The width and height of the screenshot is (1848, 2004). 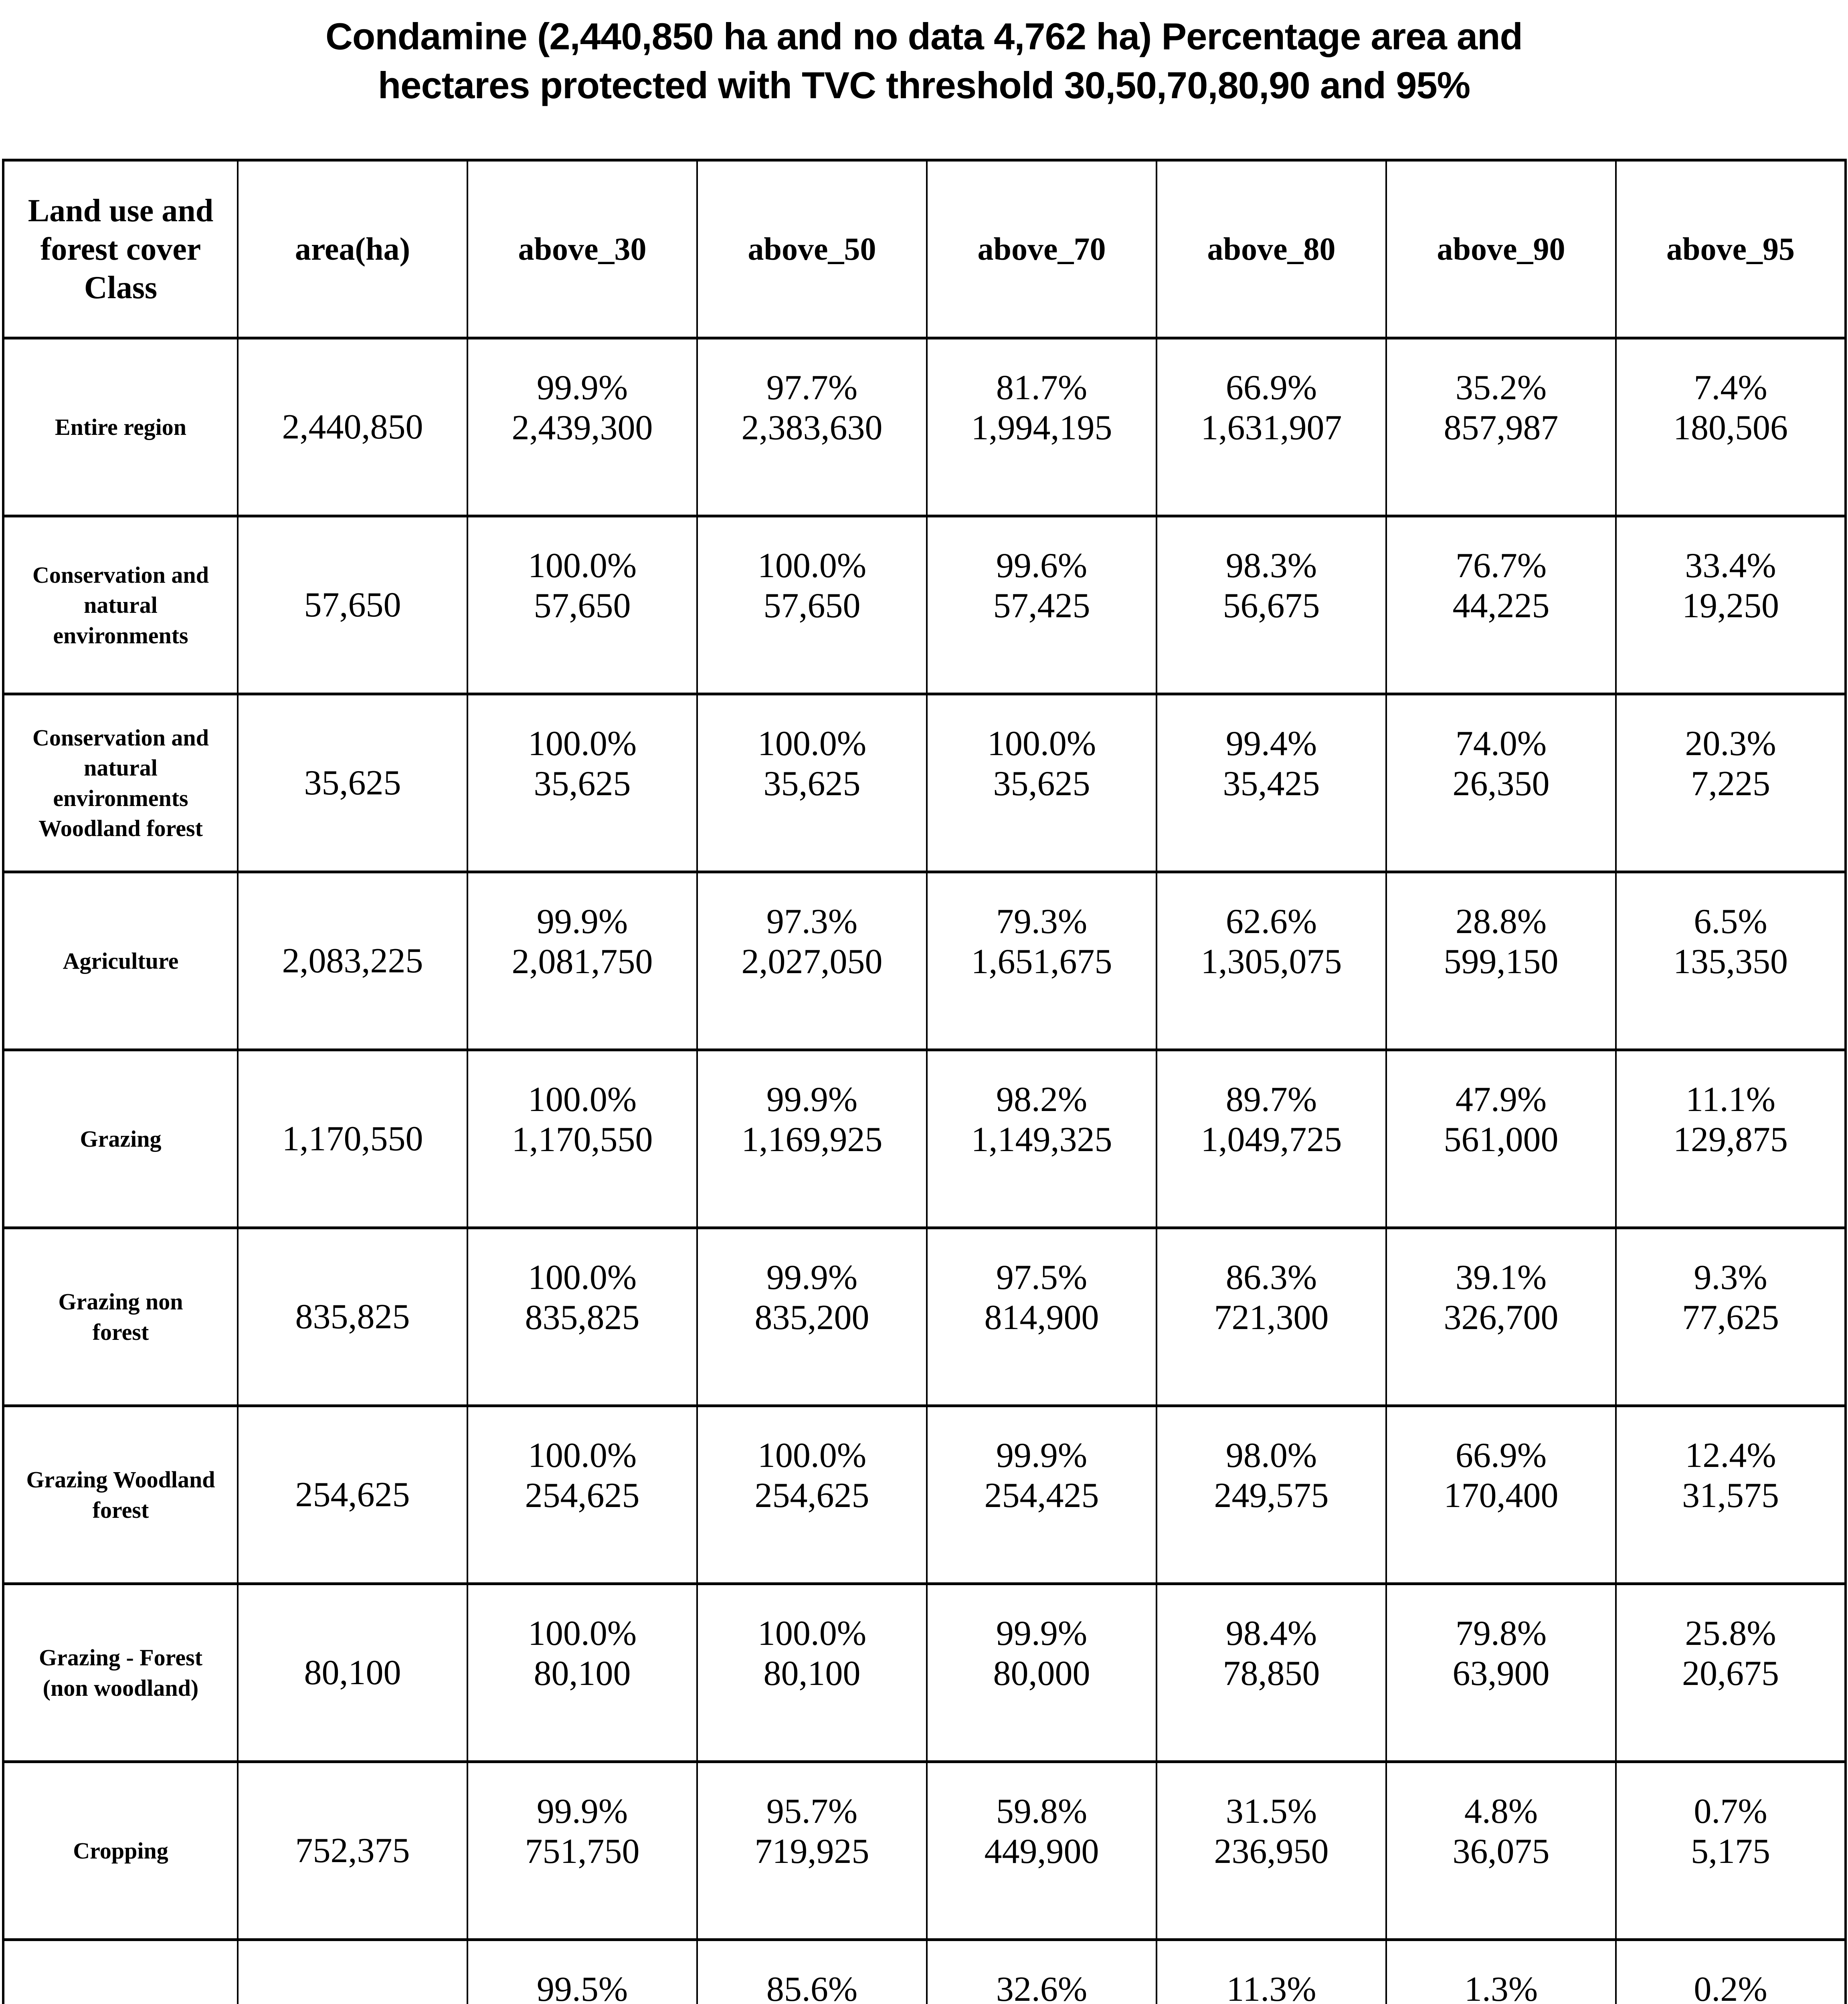 I want to click on cell-above_30: 100.0% 80,100, so click(x=582, y=1673).